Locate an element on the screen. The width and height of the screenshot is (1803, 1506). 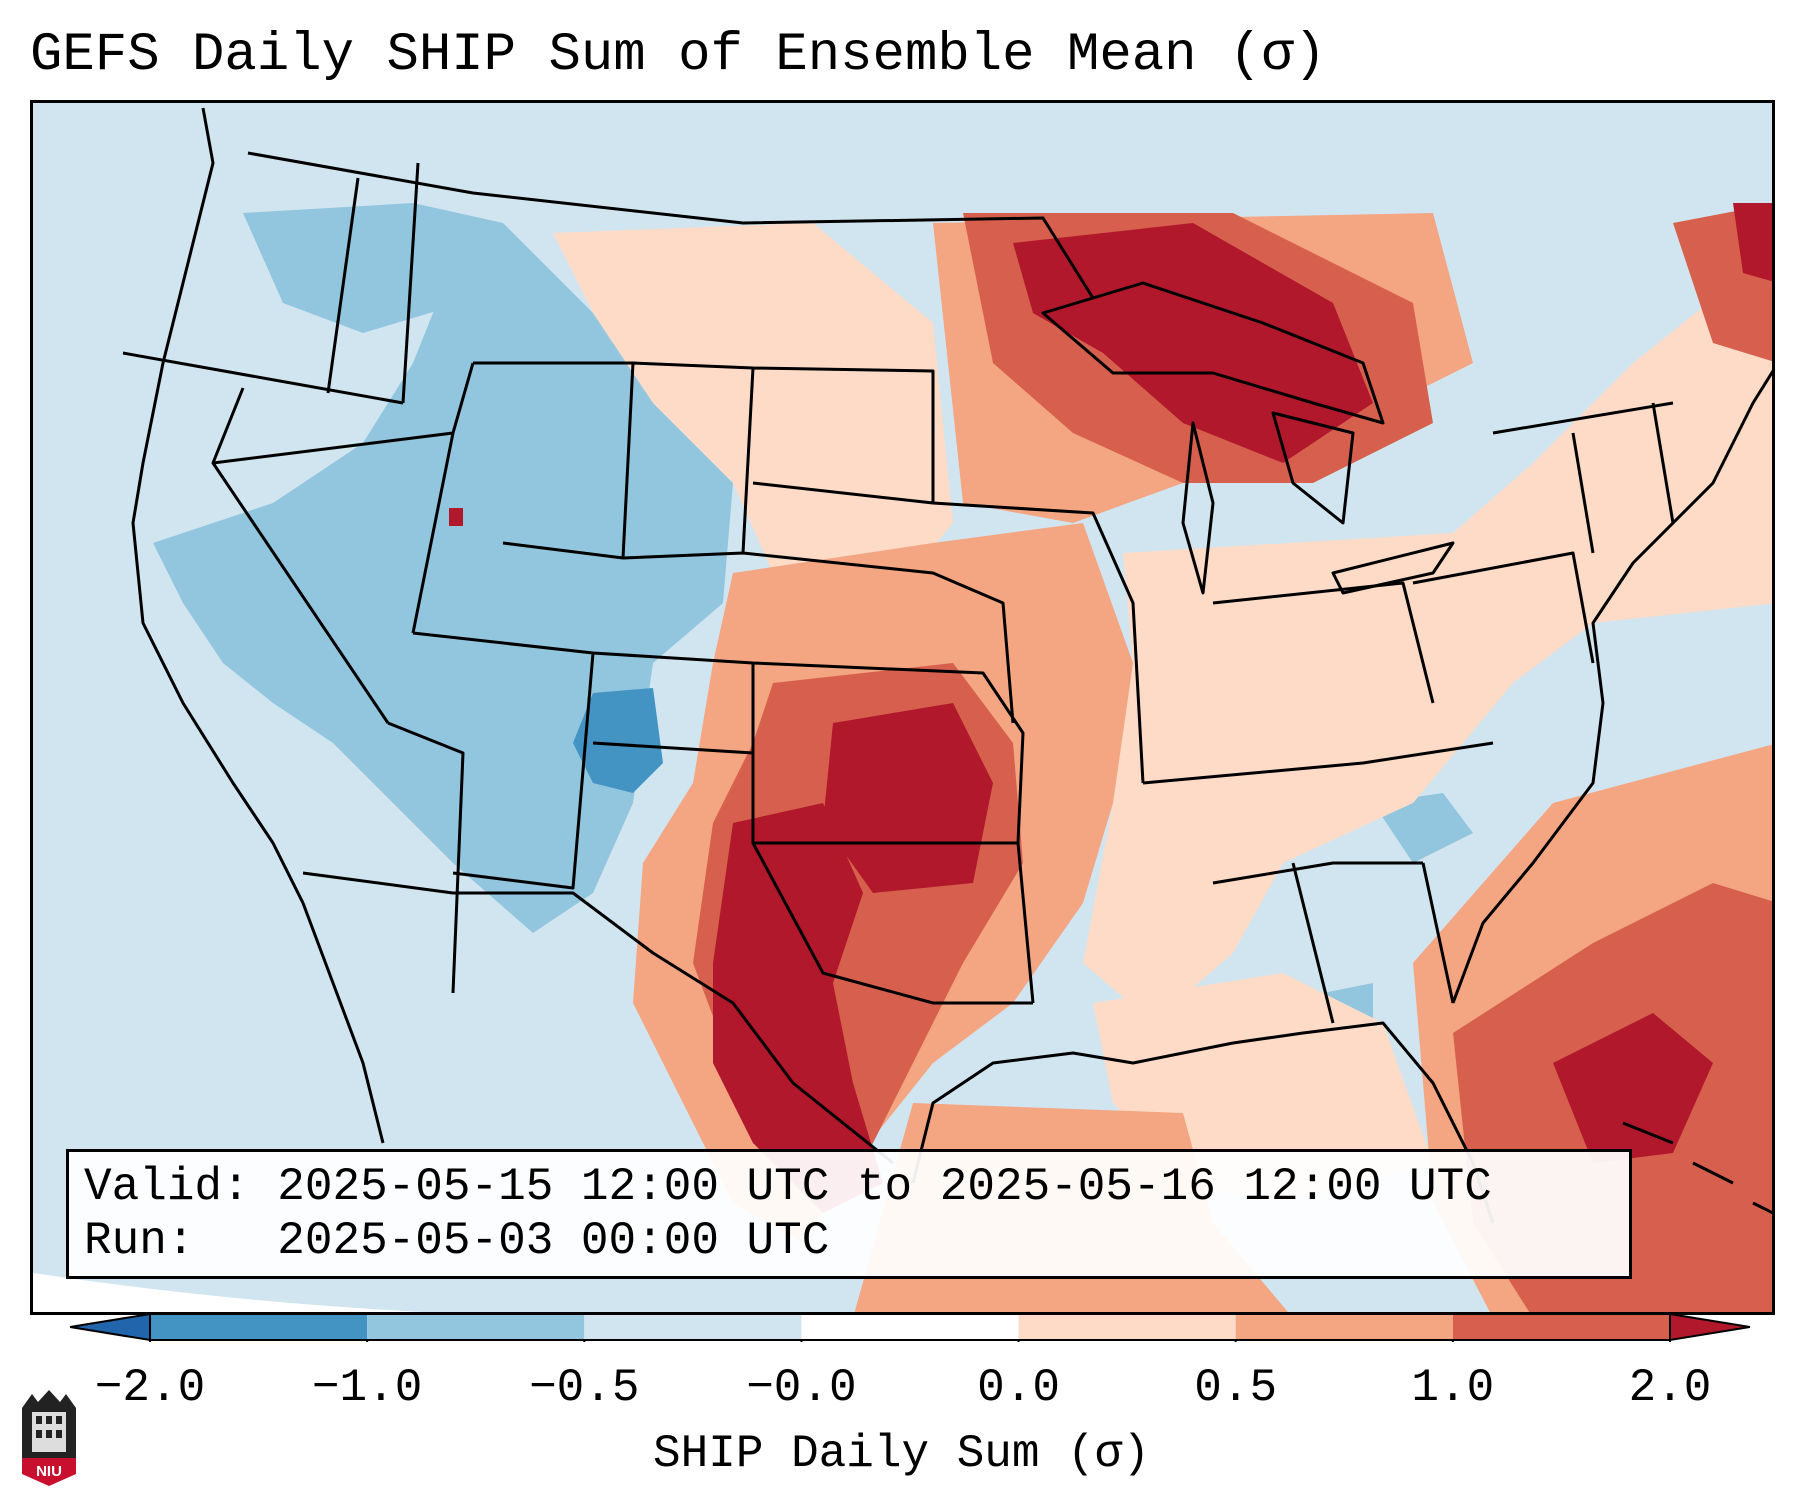
extreme-positive-anomaly-northeast is located at coordinates (1752, 242).